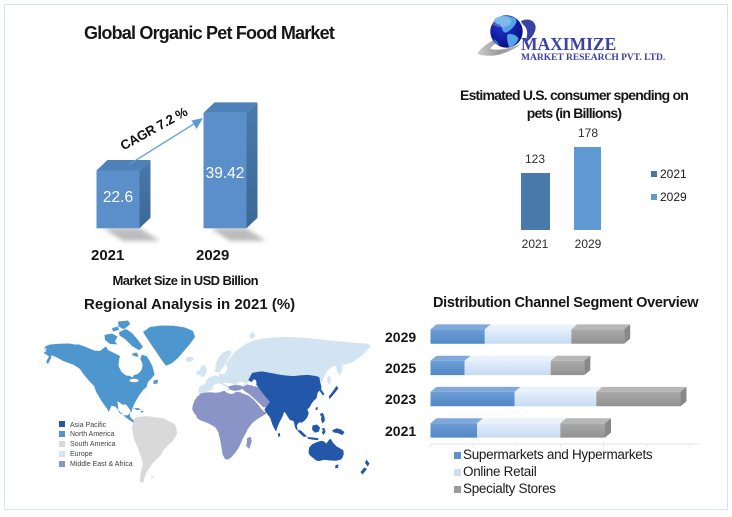 This screenshot has height=517, width=732. Describe the element at coordinates (225, 173) in the screenshot. I see `svg-text: 39.42` at that location.